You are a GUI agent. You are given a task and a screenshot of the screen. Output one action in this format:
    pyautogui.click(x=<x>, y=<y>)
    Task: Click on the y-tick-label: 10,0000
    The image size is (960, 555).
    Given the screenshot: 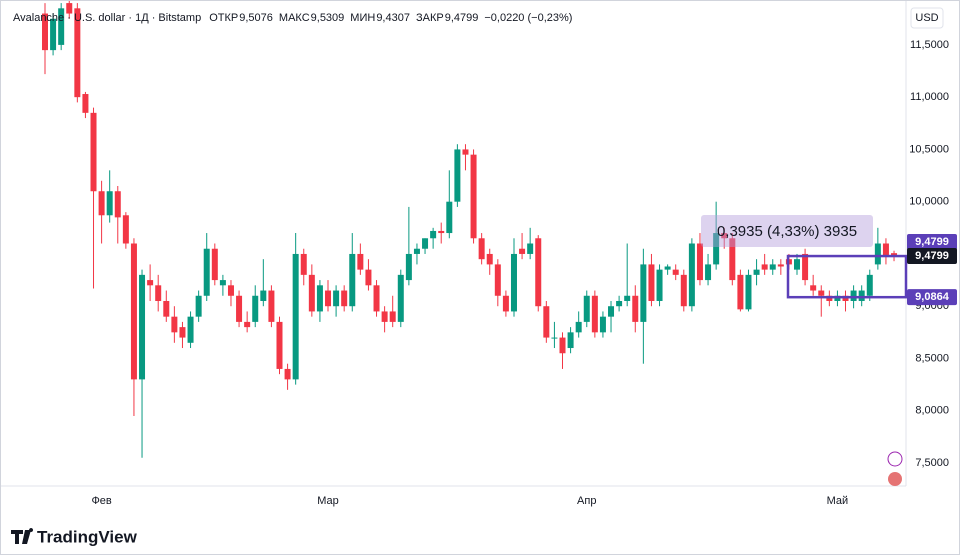 What is the action you would take?
    pyautogui.click(x=929, y=202)
    